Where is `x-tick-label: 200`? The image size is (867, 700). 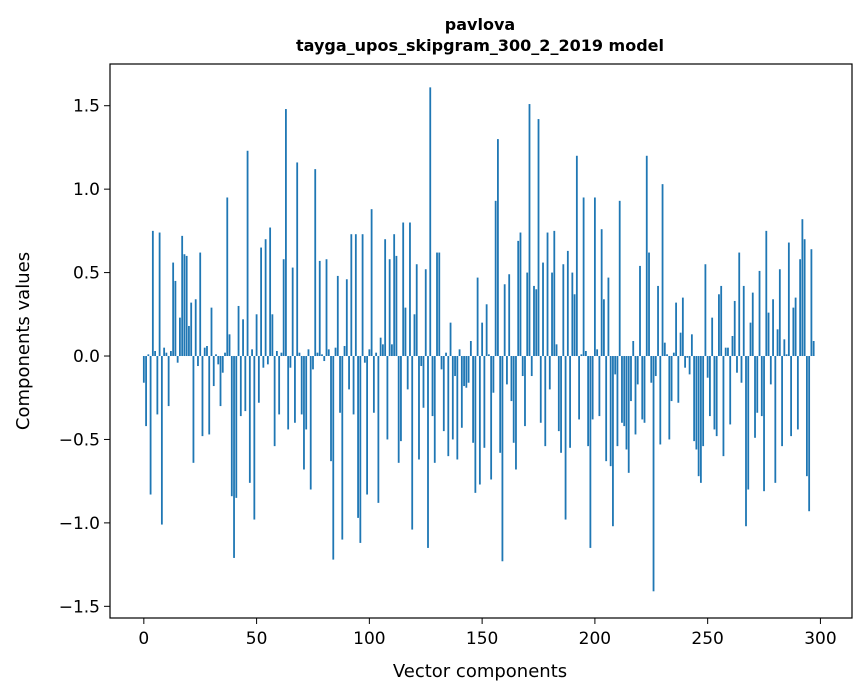 x-tick-label: 200 is located at coordinates (595, 639).